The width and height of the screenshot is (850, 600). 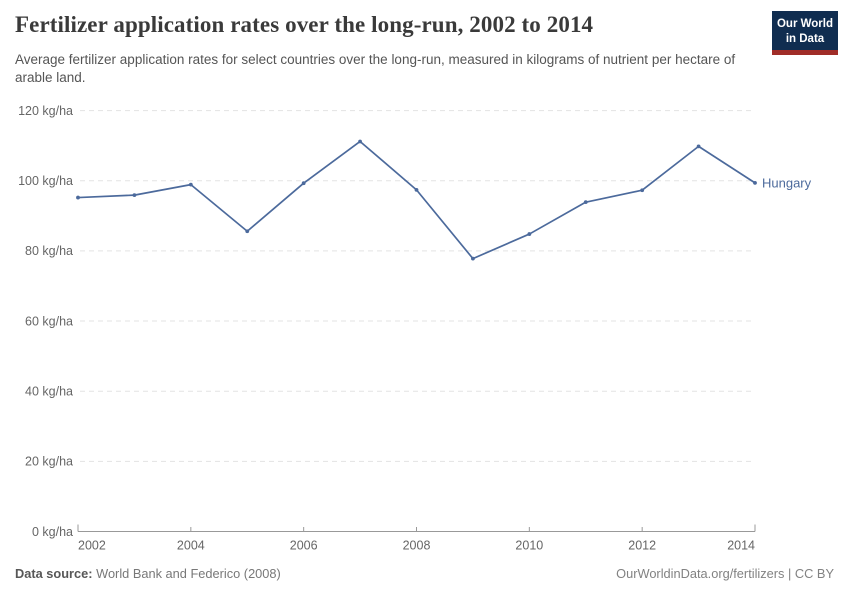 What do you see at coordinates (188, 573) in the screenshot?
I see `data-source-text: World Bank and Federico (2008)` at bounding box center [188, 573].